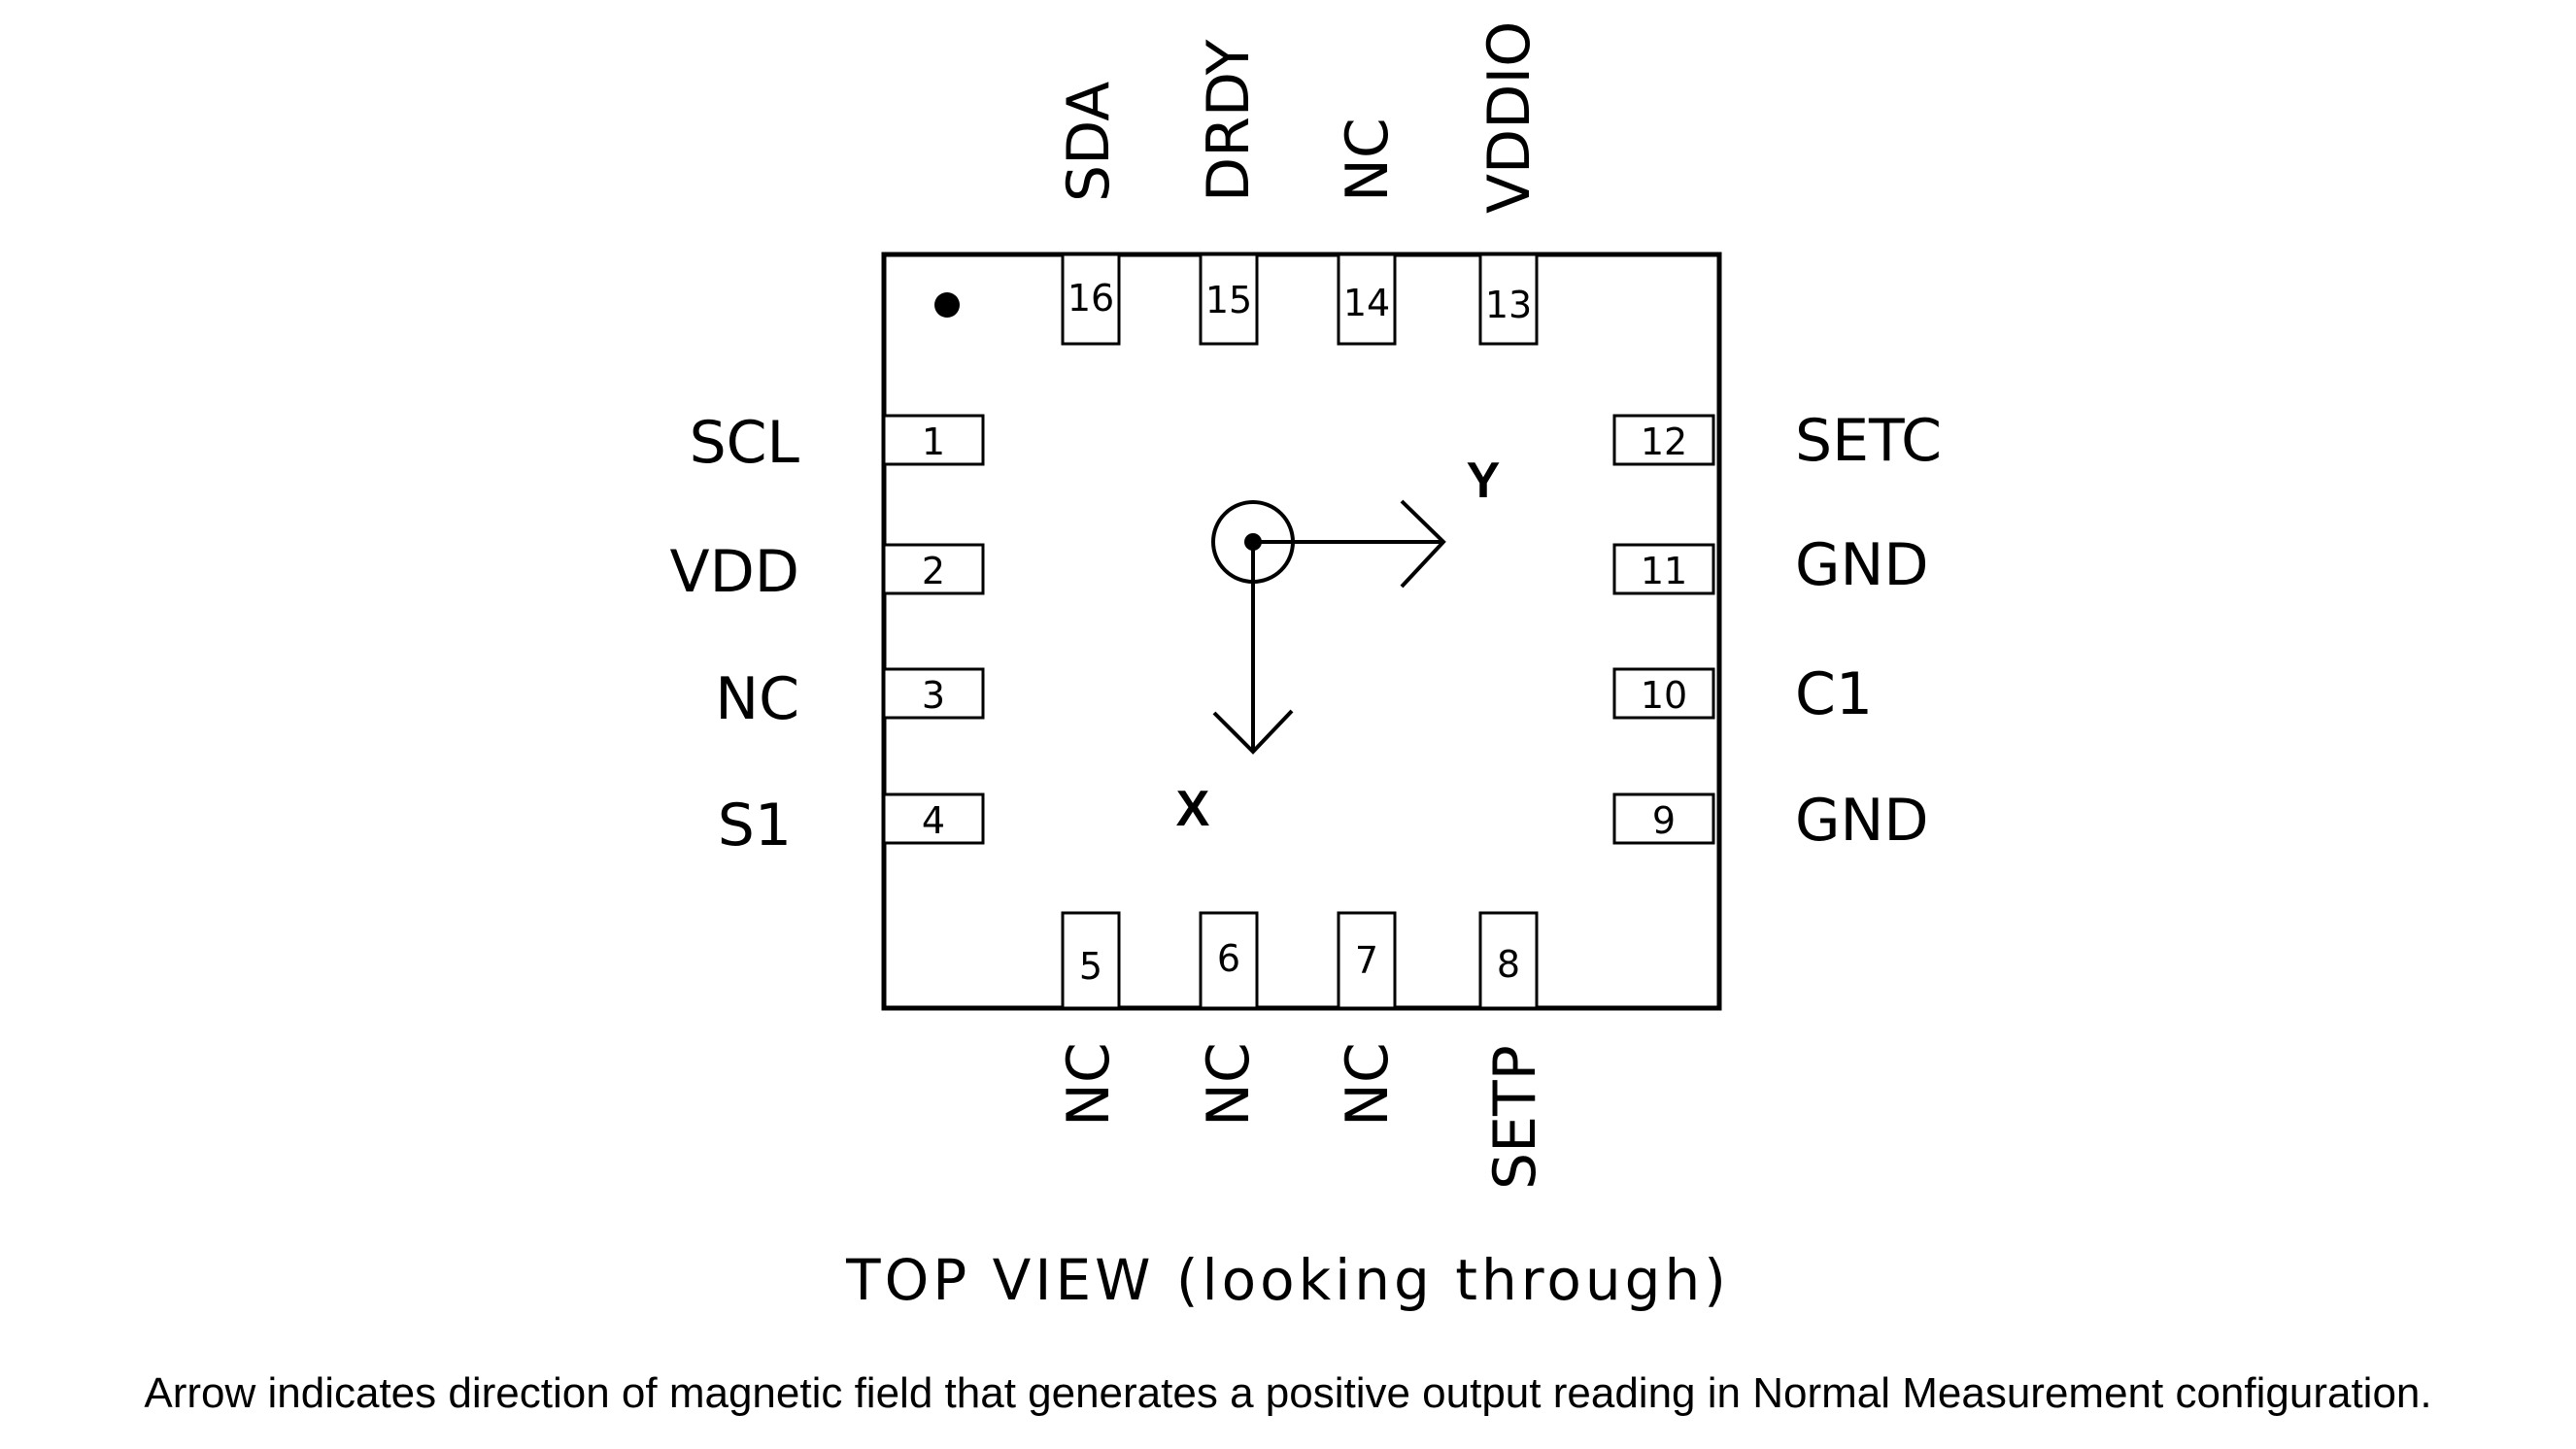 This screenshot has height=1449, width=2576. I want to click on pin-number: 3, so click(933, 695).